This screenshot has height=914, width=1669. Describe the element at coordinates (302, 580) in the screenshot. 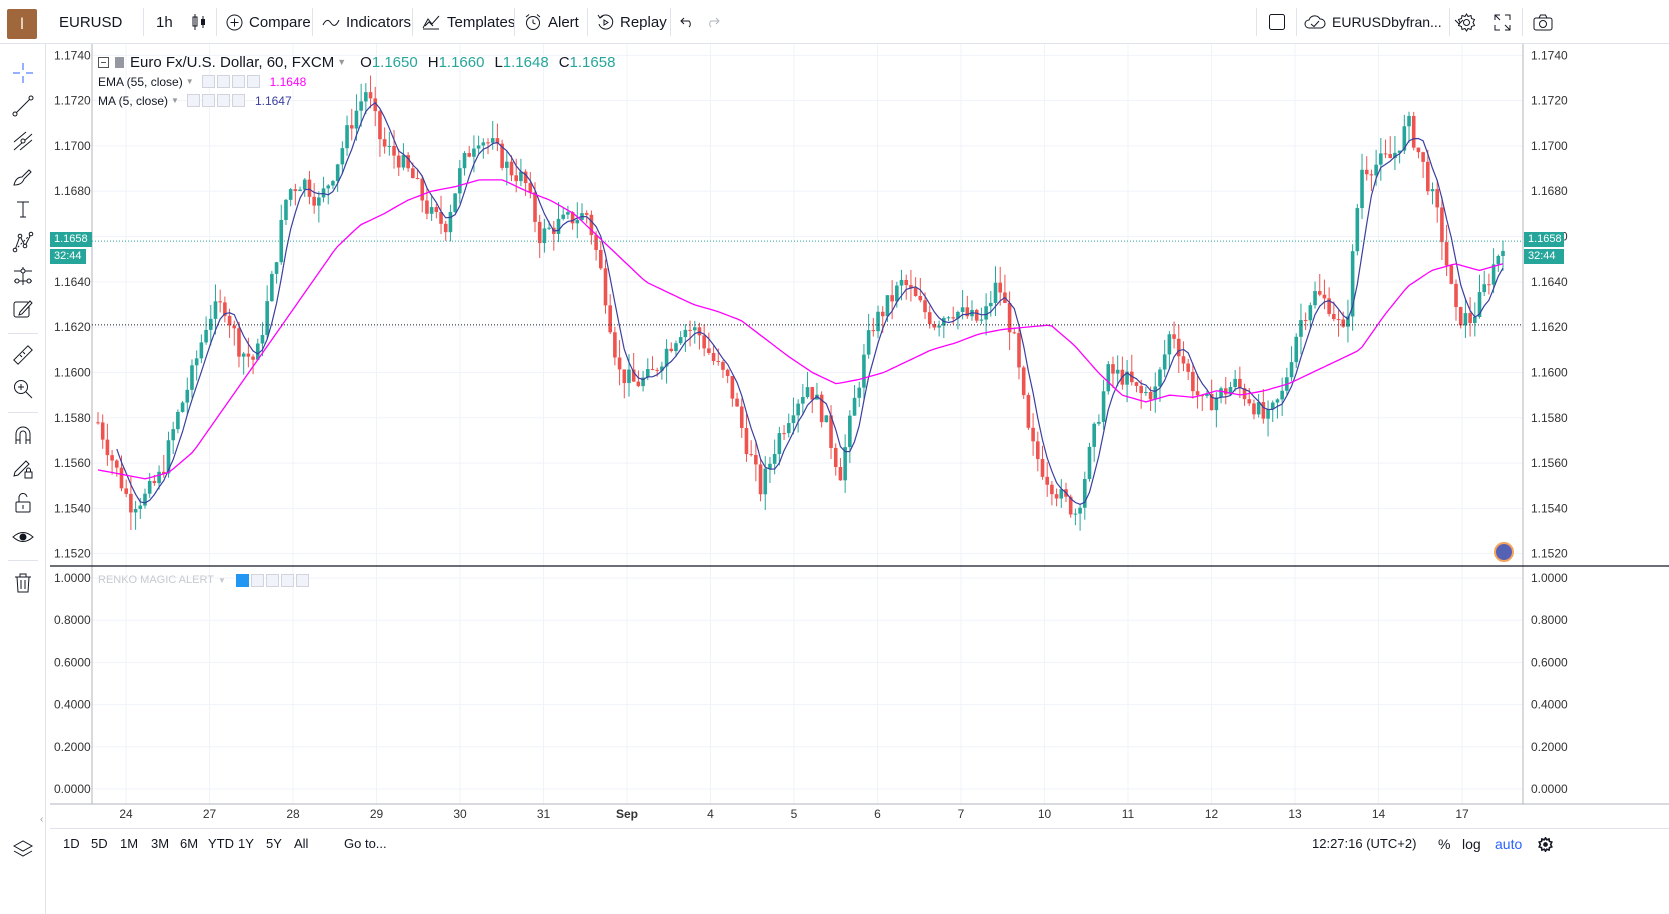

I see `renko-remove-icon` at that location.